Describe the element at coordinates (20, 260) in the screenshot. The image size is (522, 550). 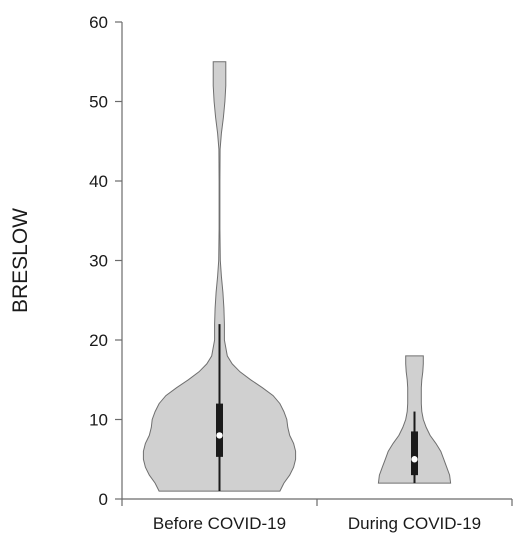
I see `y-axis-title: BRESLOW` at that location.